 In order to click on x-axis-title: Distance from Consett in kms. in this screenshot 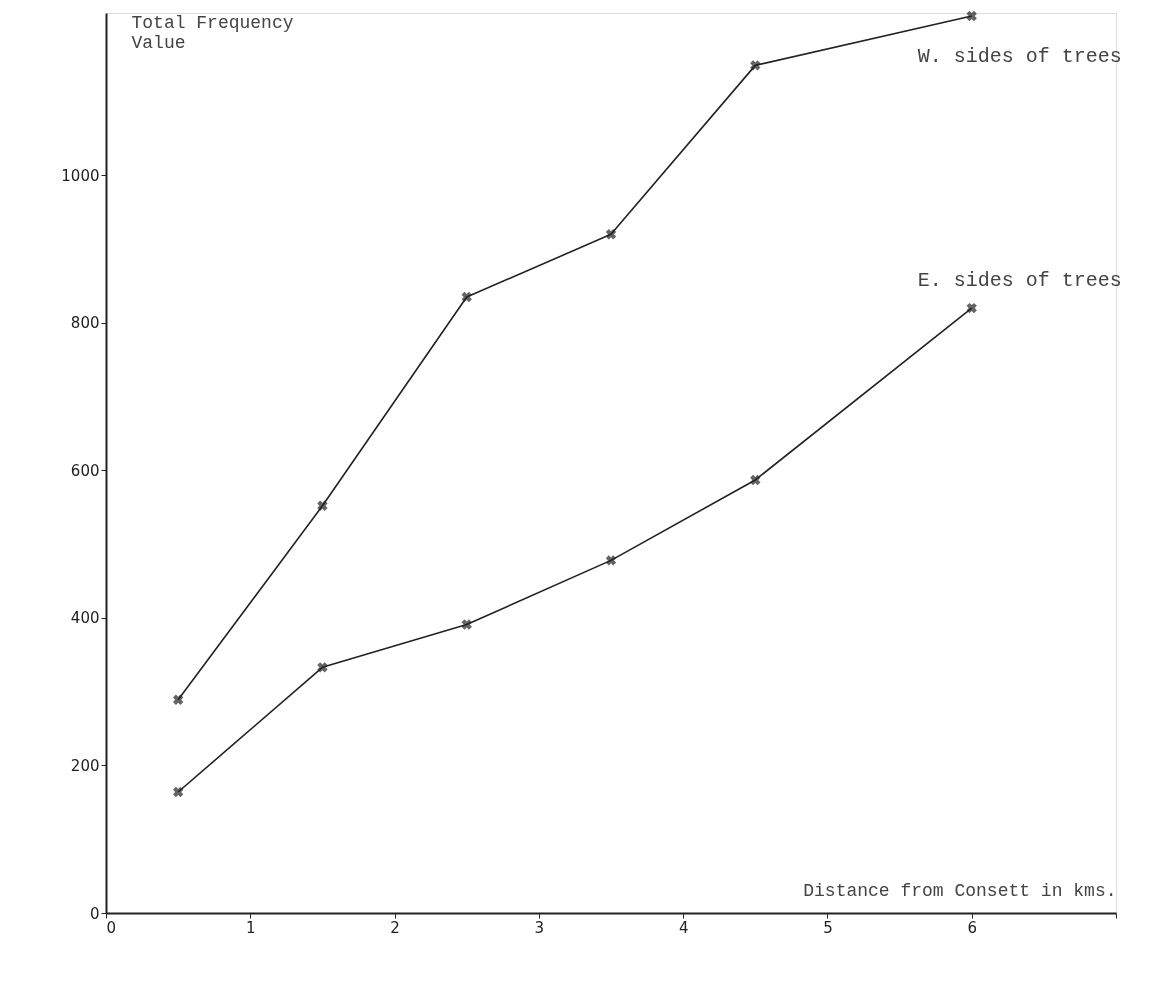, I will do `click(960, 890)`.